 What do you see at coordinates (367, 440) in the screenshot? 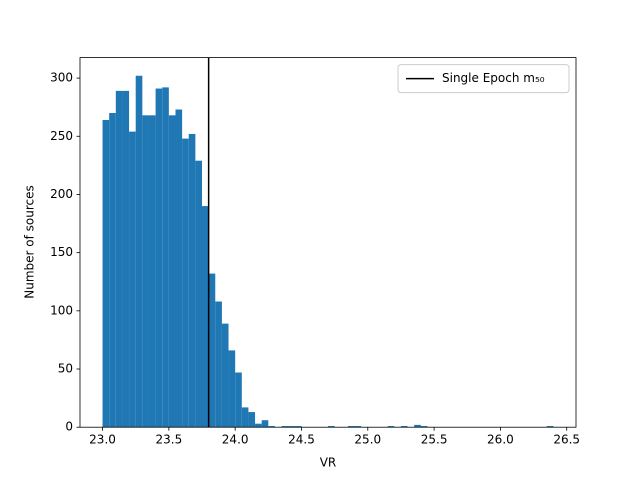
I see `x-tick-label: 25.0` at bounding box center [367, 440].